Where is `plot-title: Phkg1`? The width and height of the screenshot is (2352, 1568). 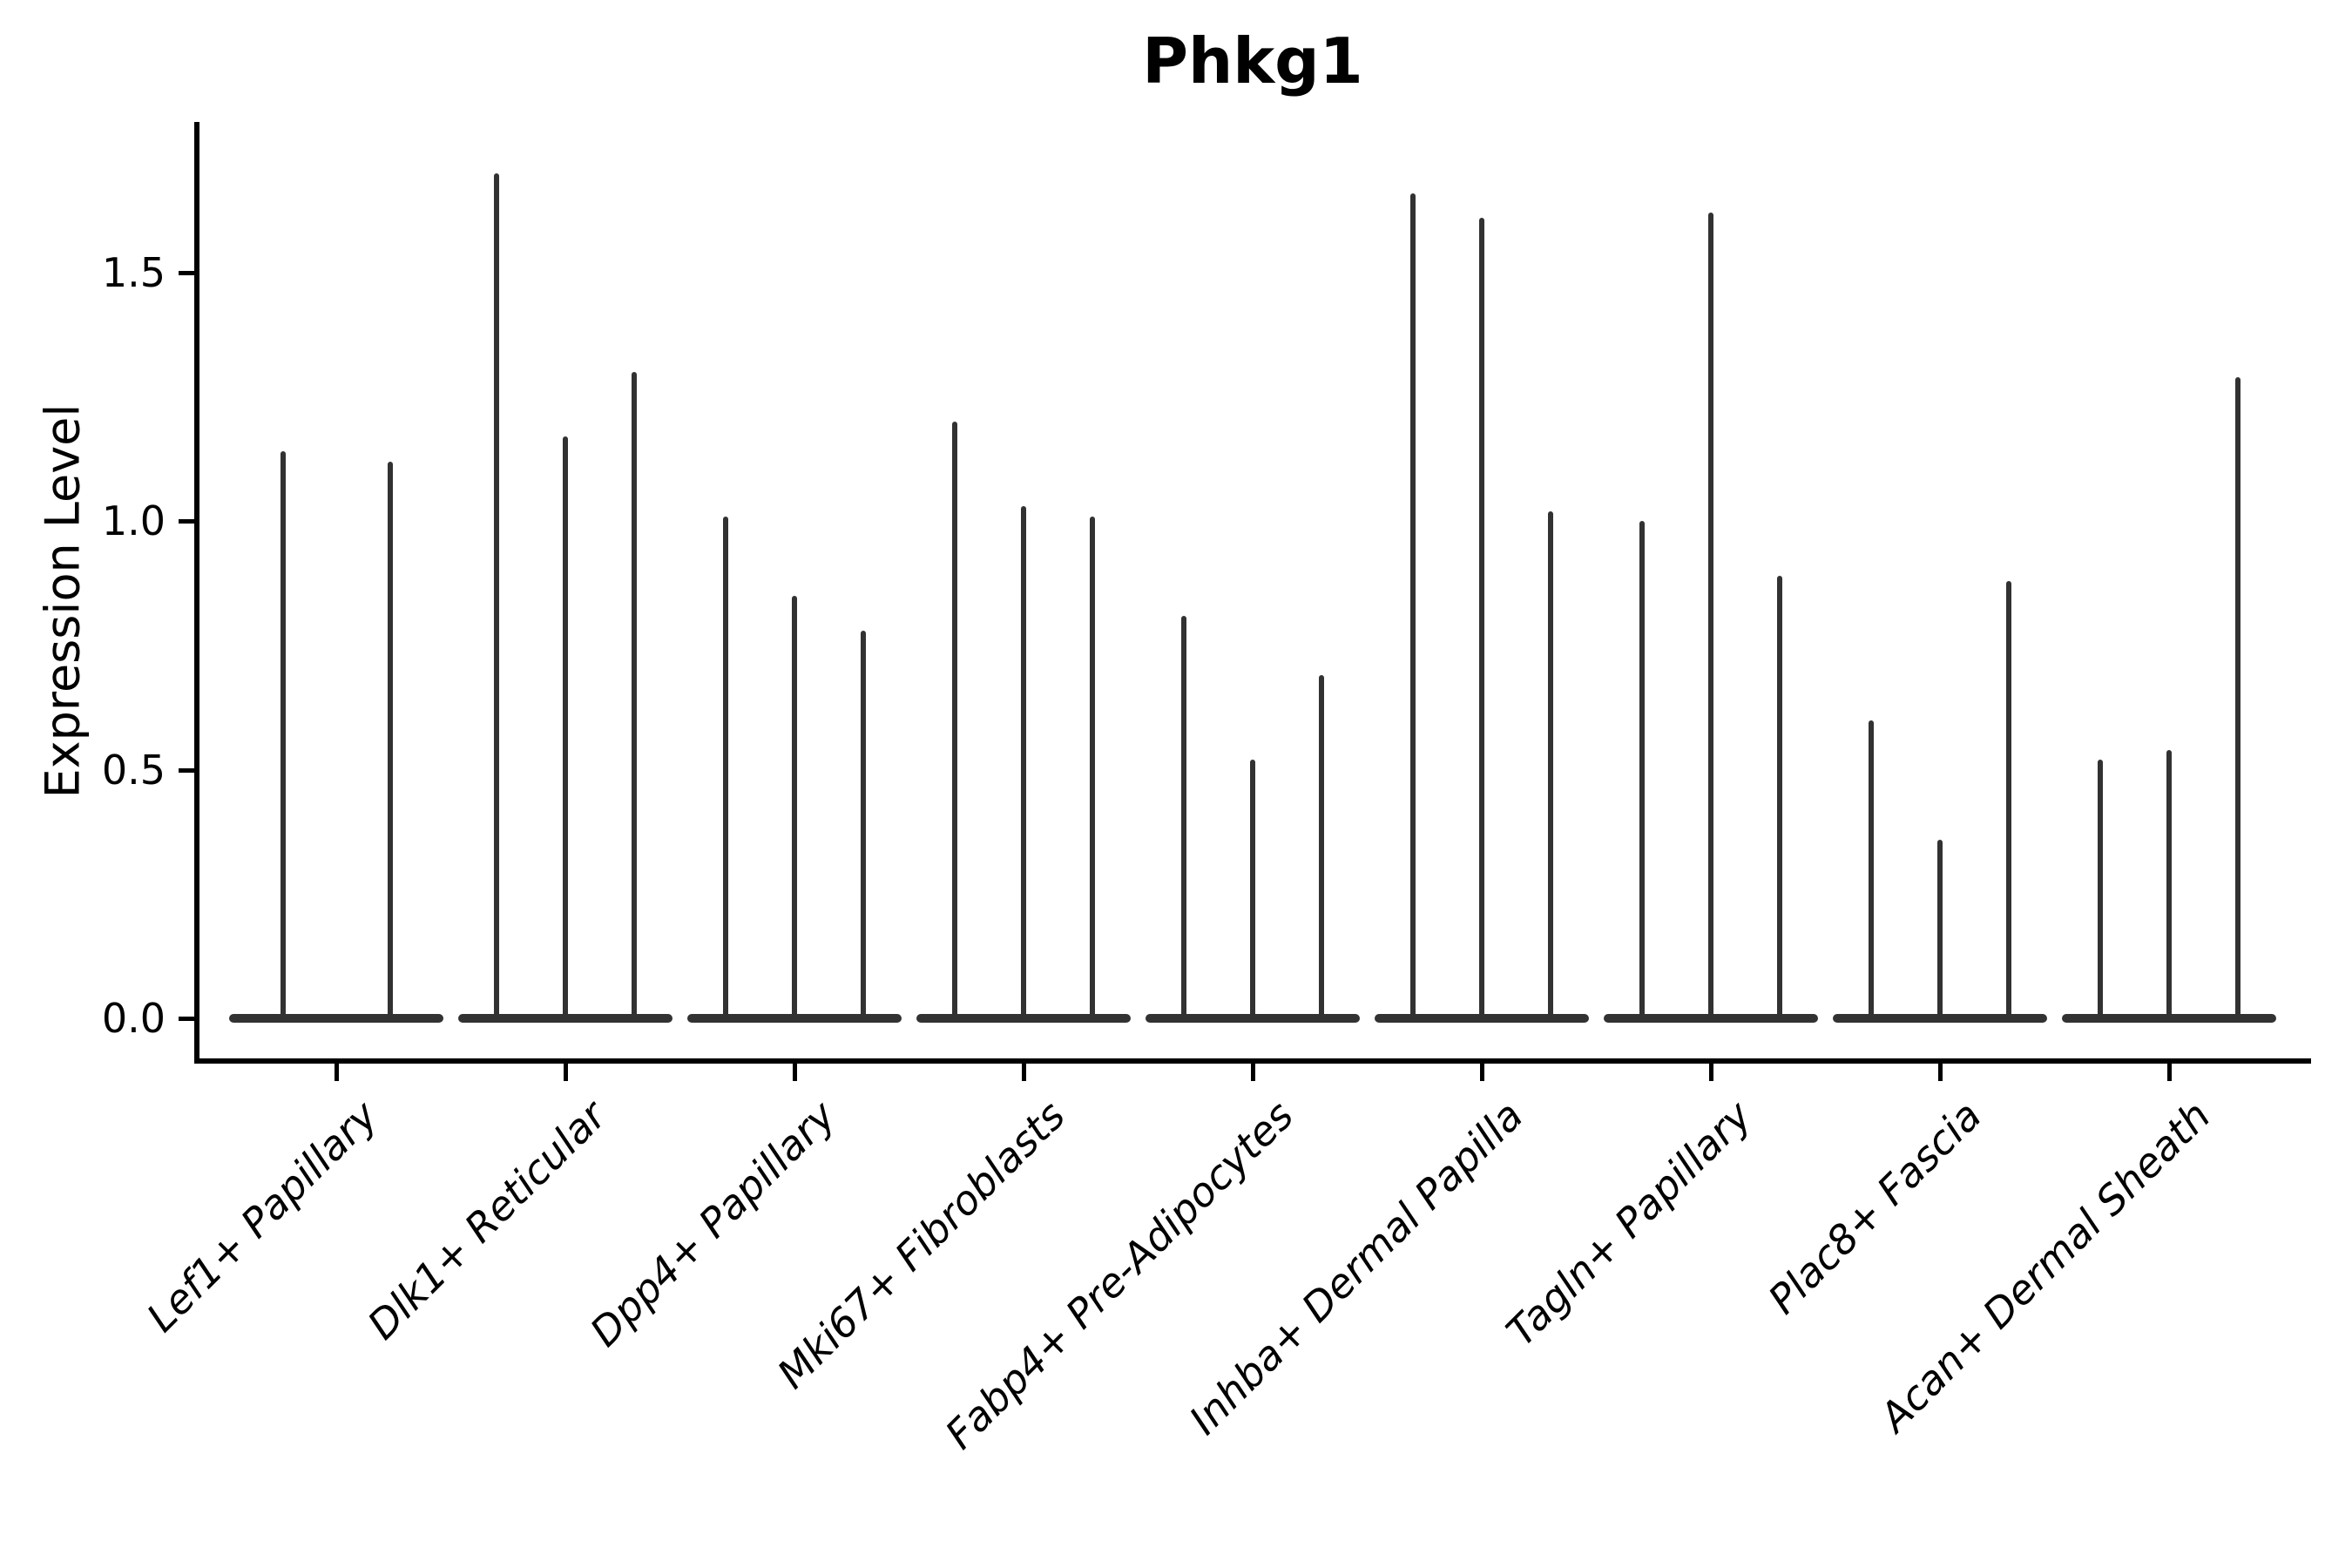
plot-title: Phkg1 is located at coordinates (1252, 61).